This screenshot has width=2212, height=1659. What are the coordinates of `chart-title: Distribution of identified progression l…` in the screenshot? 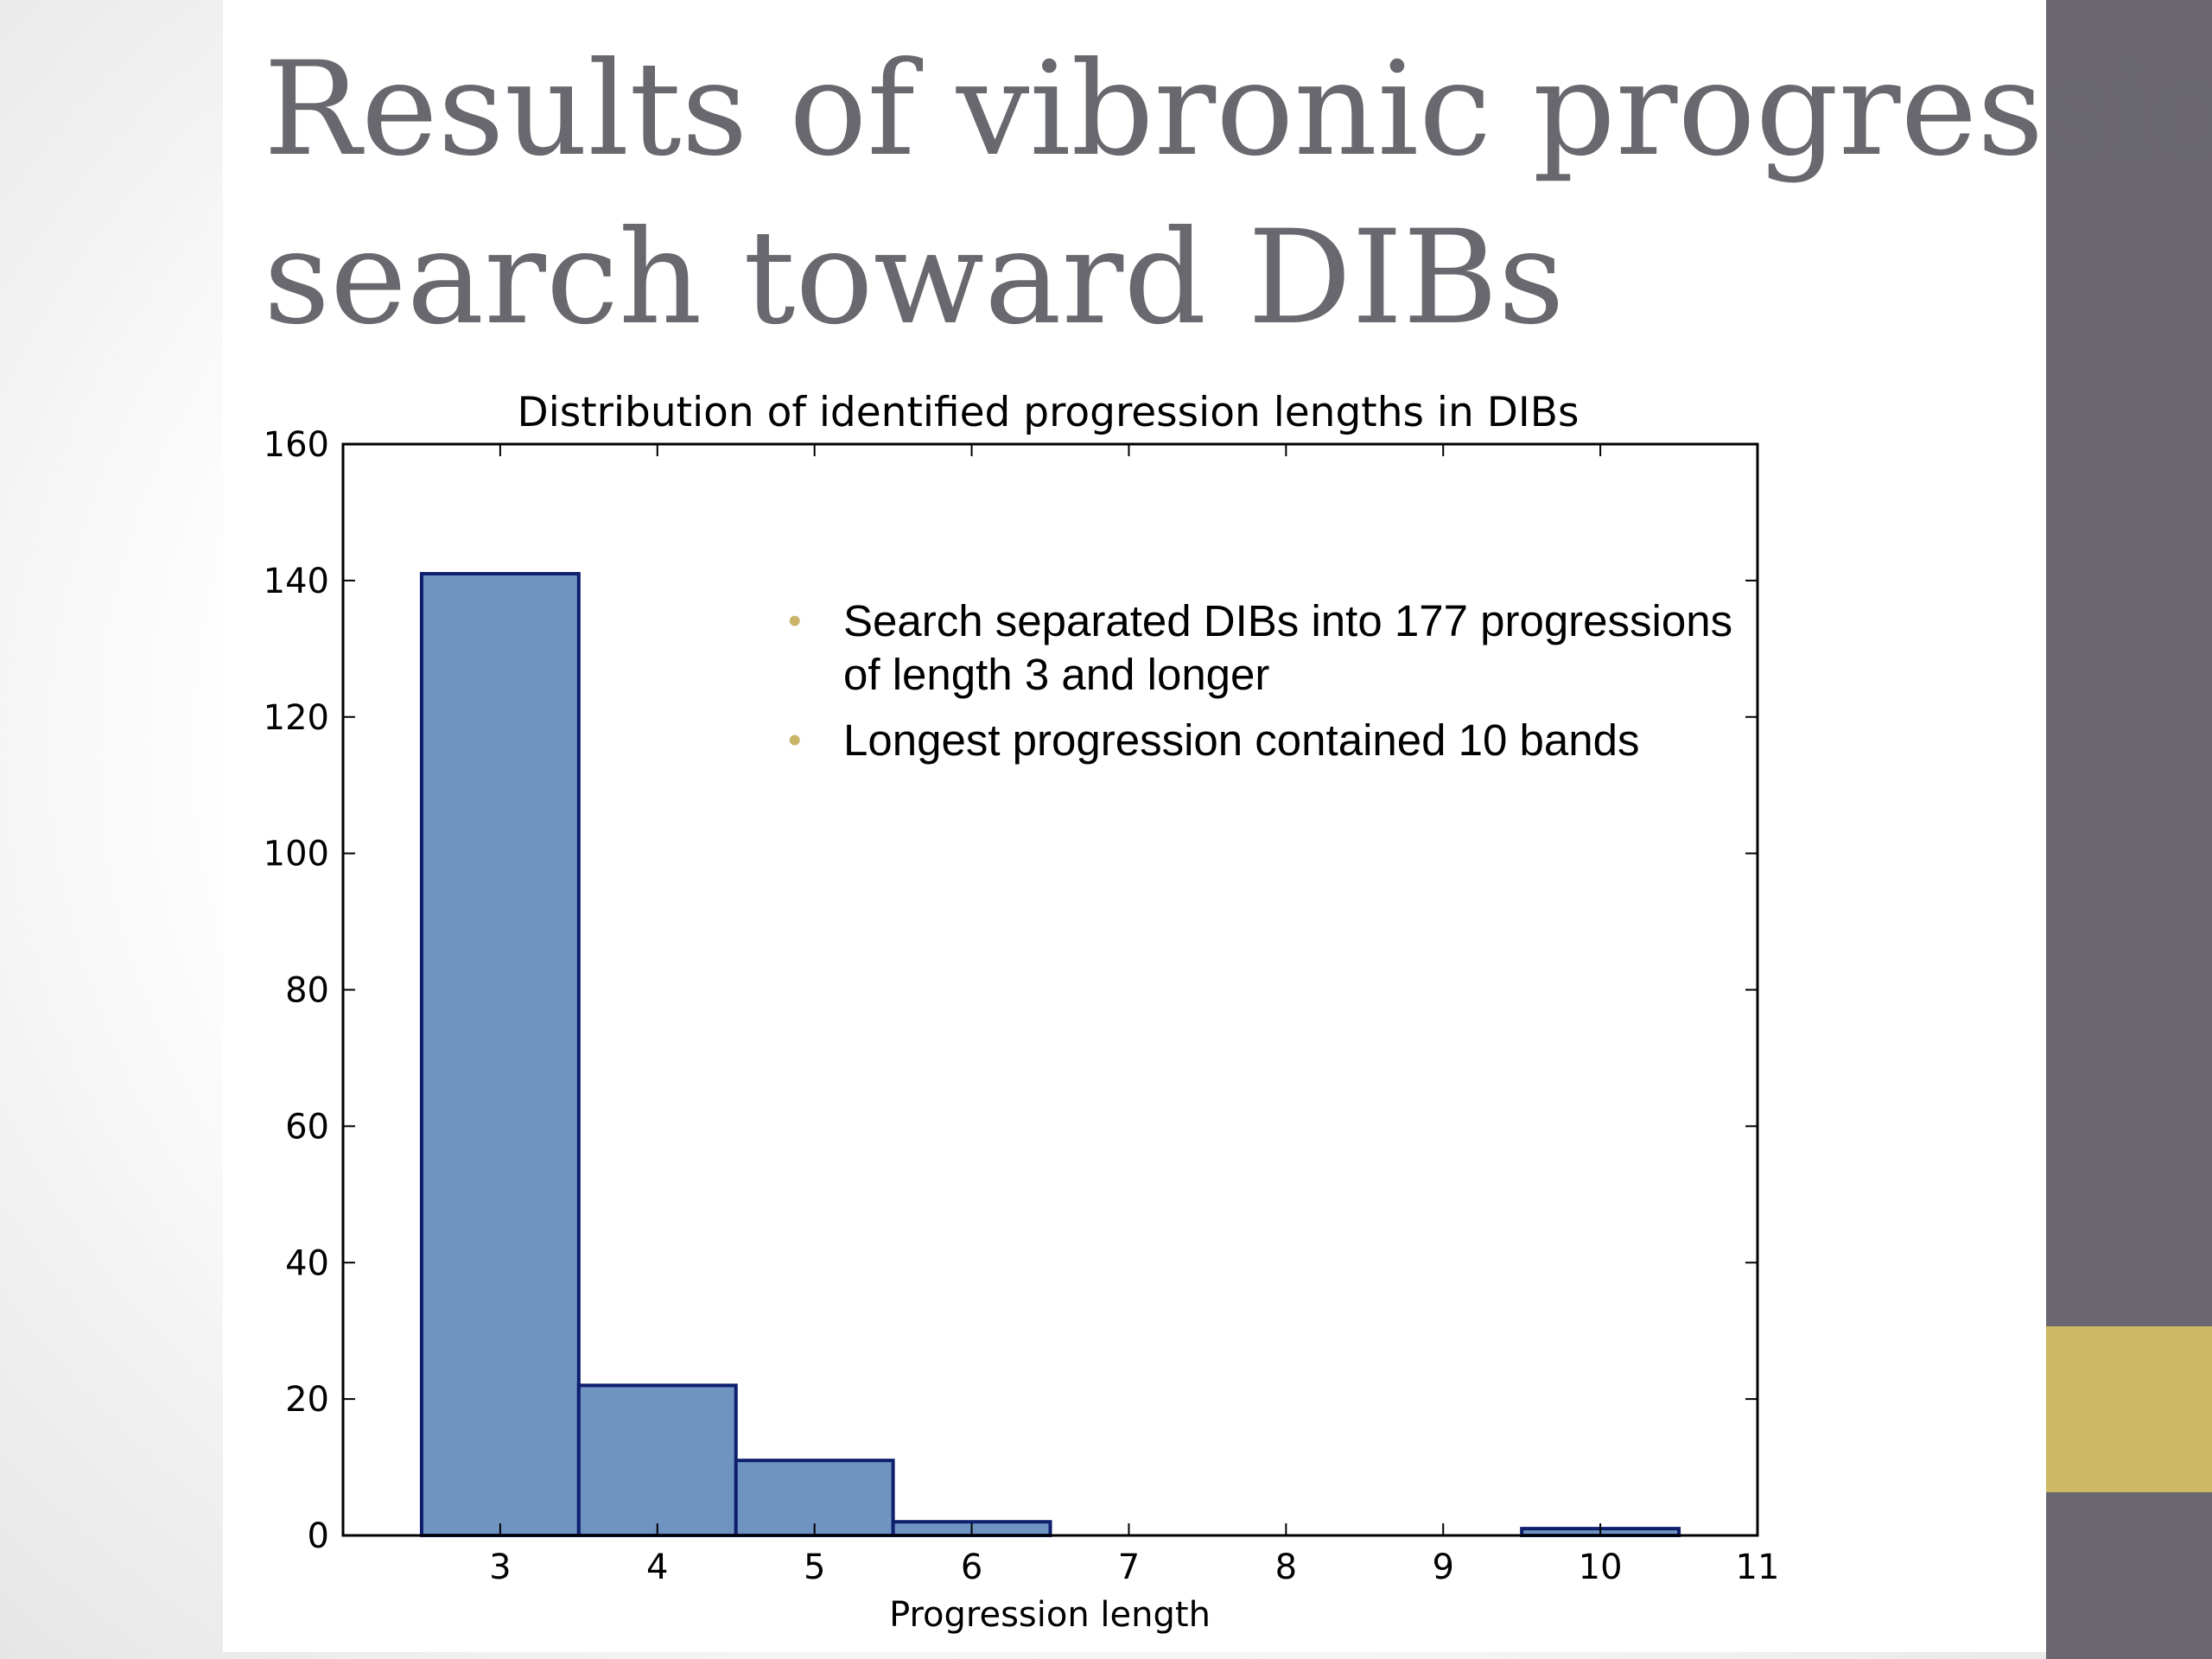 It's located at (1049, 412).